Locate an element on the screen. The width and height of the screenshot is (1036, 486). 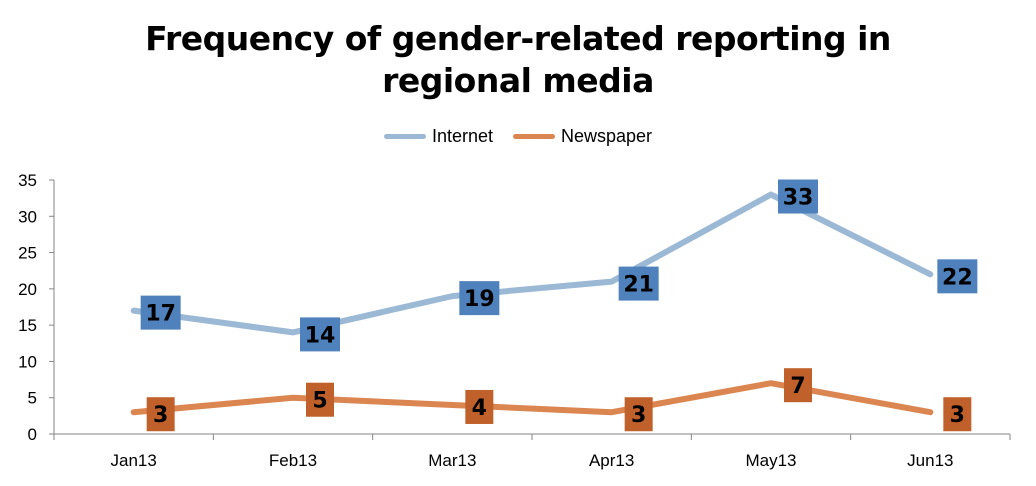
chart-legend: Internet Newspaper is located at coordinates (518, 136).